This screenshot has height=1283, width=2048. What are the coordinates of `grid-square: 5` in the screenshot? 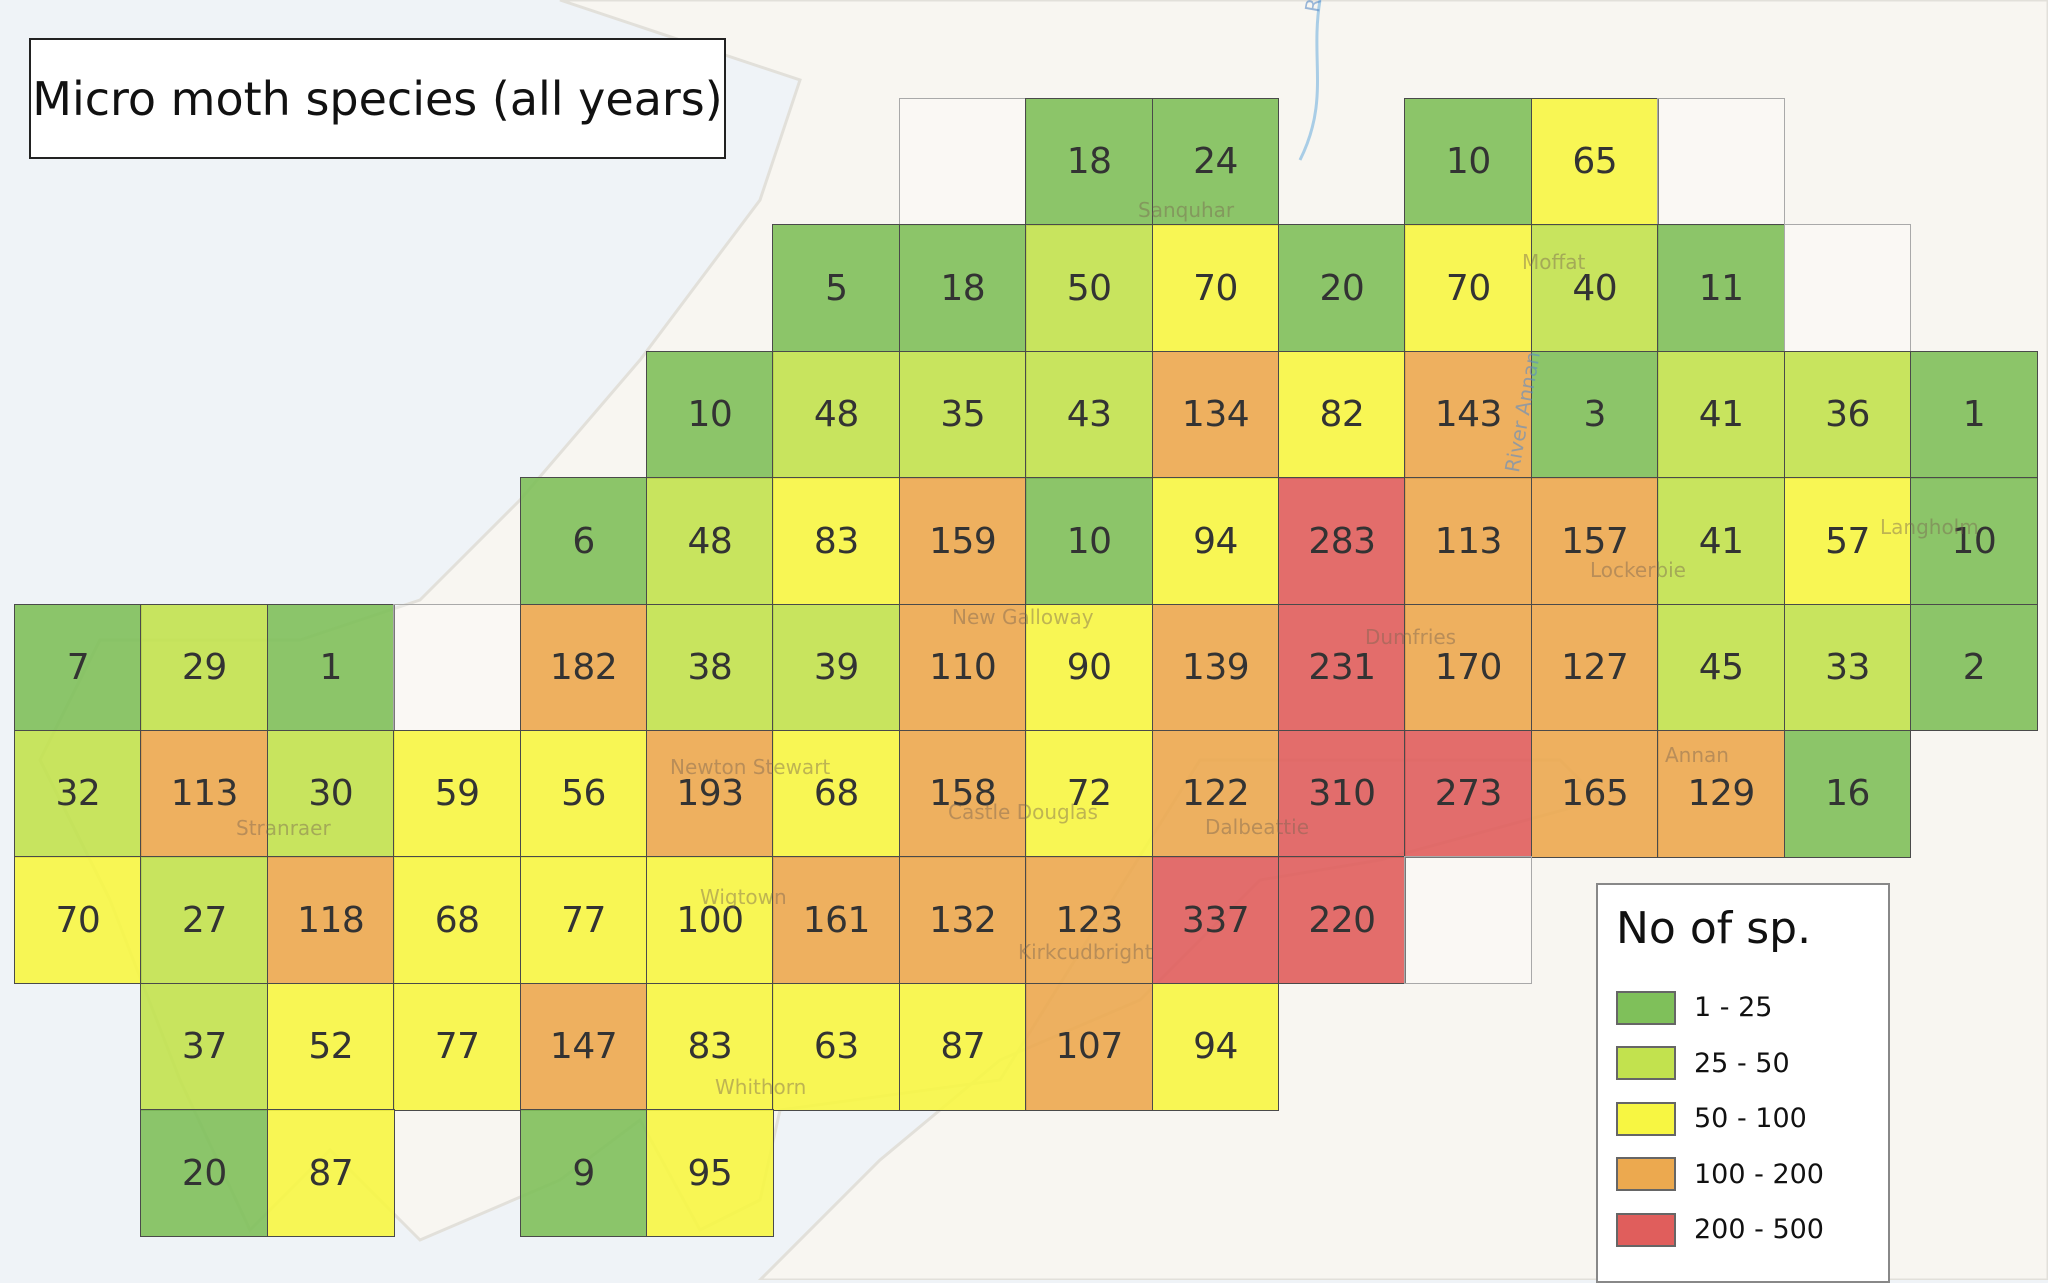 It's located at (836, 288).